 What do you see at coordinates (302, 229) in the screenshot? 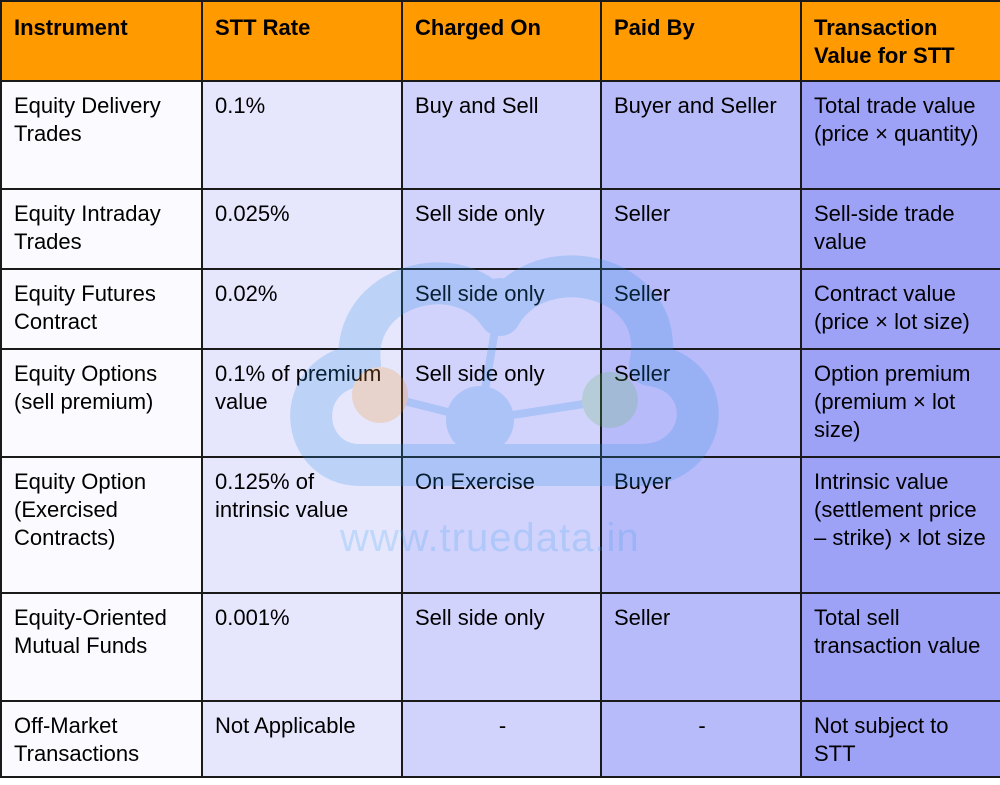
I see `cell-stt-rate: 0.025%` at bounding box center [302, 229].